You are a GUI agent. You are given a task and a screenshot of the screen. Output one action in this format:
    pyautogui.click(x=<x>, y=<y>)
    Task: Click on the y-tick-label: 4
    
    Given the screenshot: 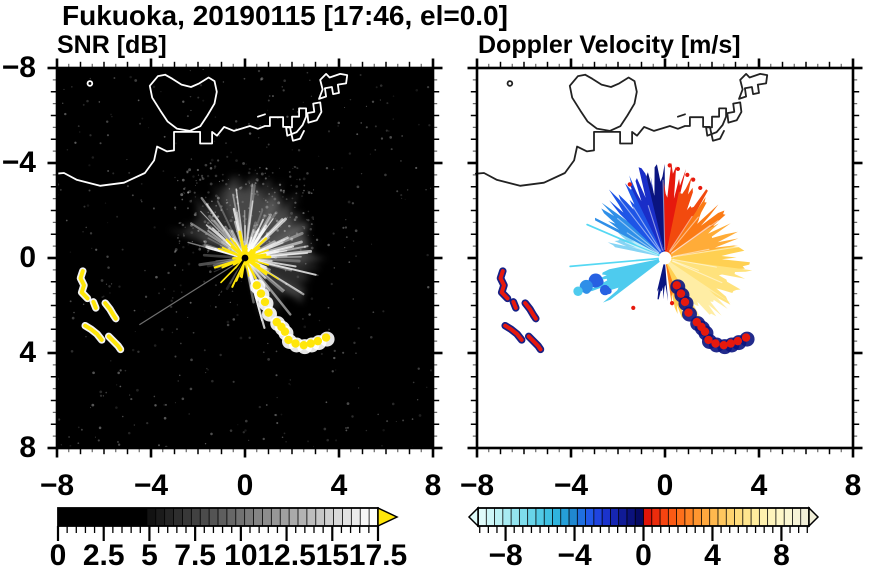 What is the action you would take?
    pyautogui.click(x=27, y=352)
    